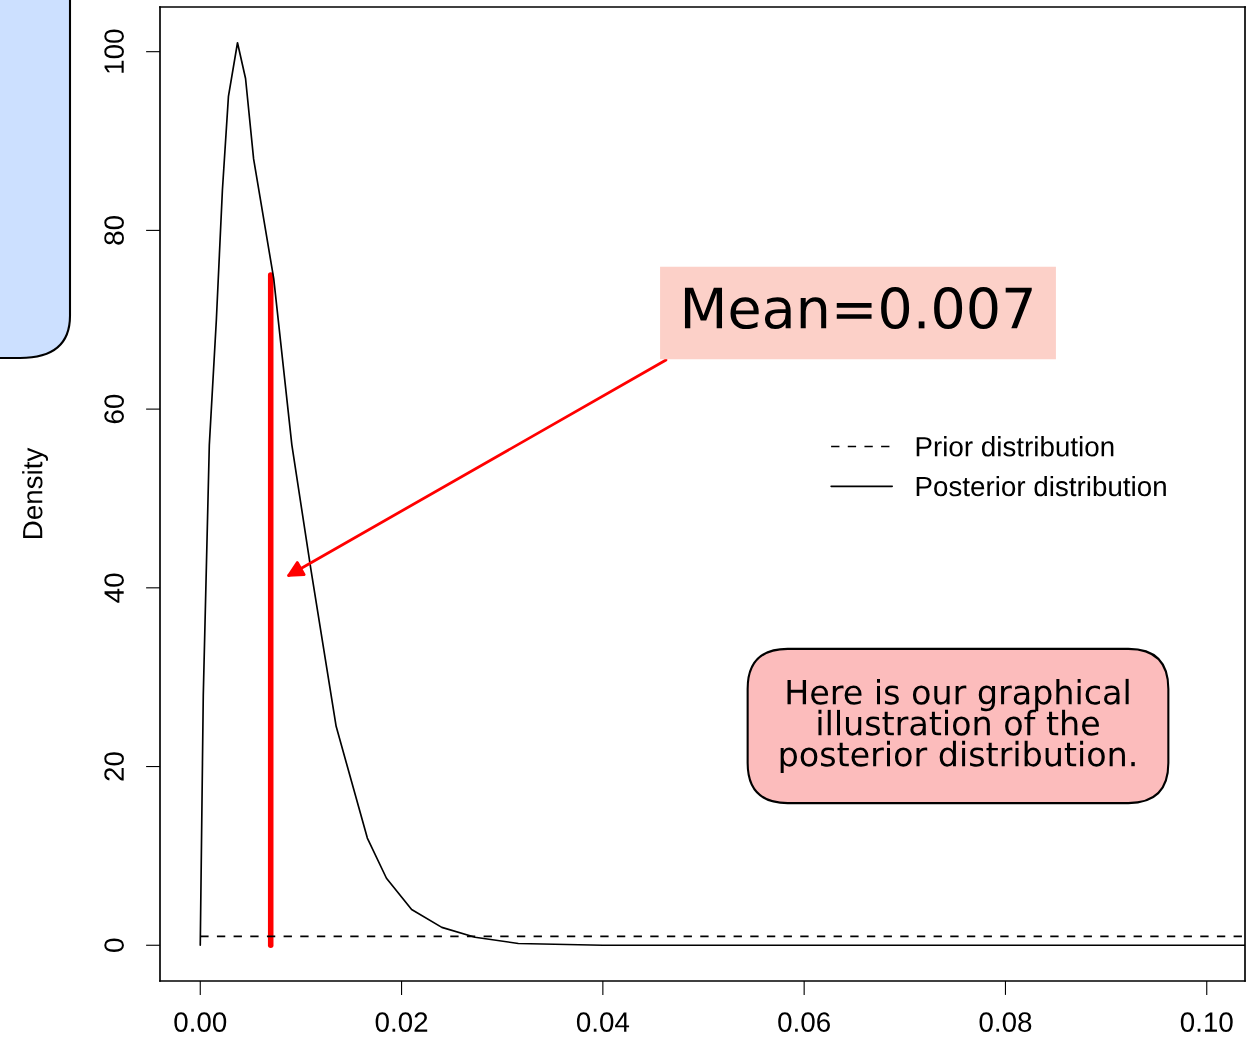 Image resolution: width=1247 pixels, height=1055 pixels. What do you see at coordinates (1005, 1022) in the screenshot?
I see `x-tick-label: 0.08` at bounding box center [1005, 1022].